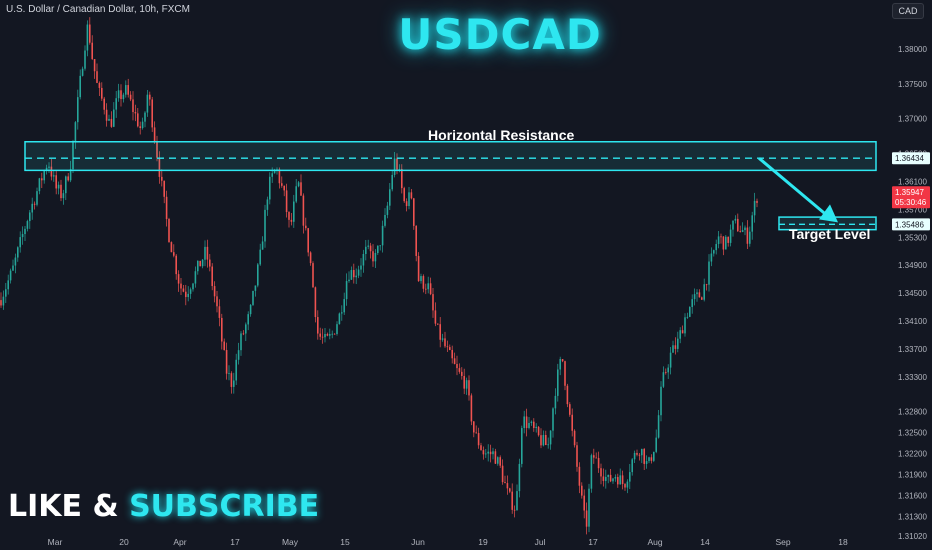  What do you see at coordinates (450, 186) in the screenshot?
I see `annotation-layer` at bounding box center [450, 186].